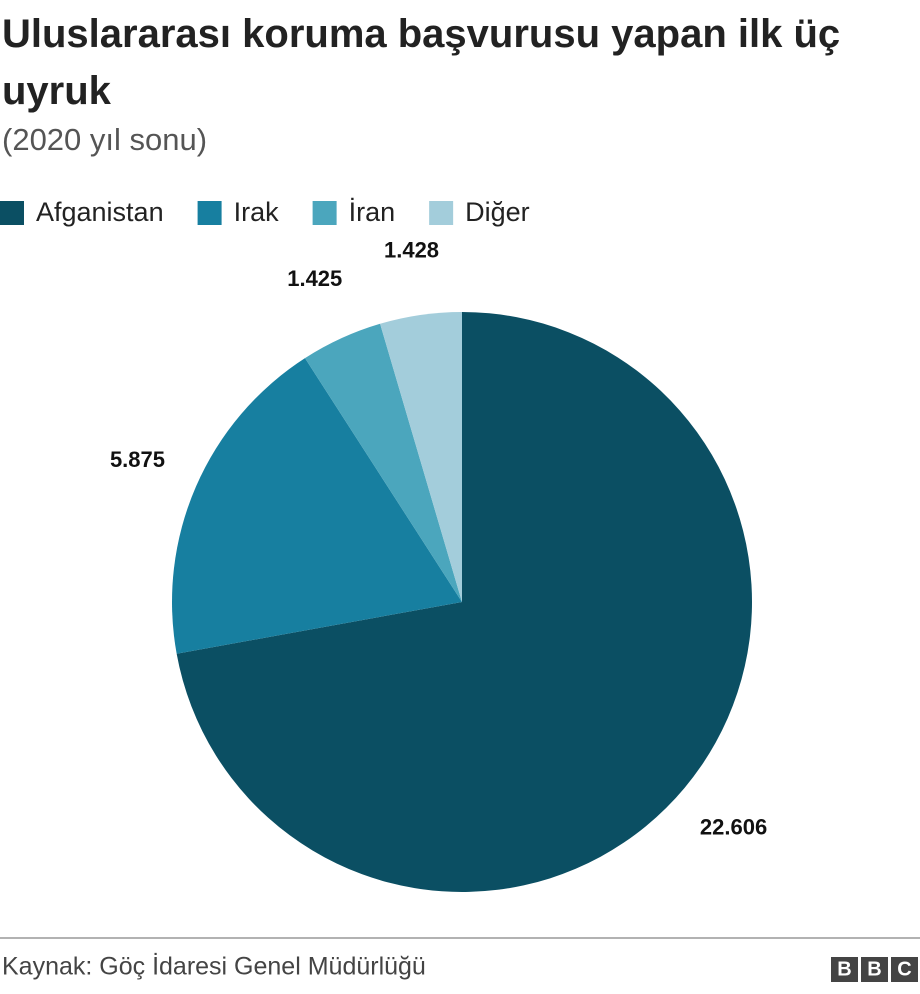  Describe the element at coordinates (105, 139) in the screenshot. I see `chart-subtitle: (2020 yıl sonu)` at that location.